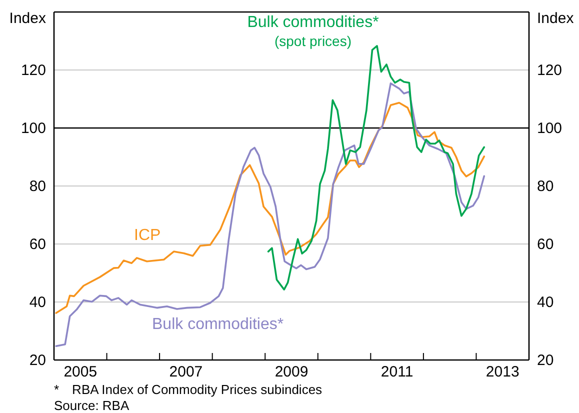  What do you see at coordinates (218, 324) in the screenshot?
I see `series-label: Bulk commodities*` at bounding box center [218, 324].